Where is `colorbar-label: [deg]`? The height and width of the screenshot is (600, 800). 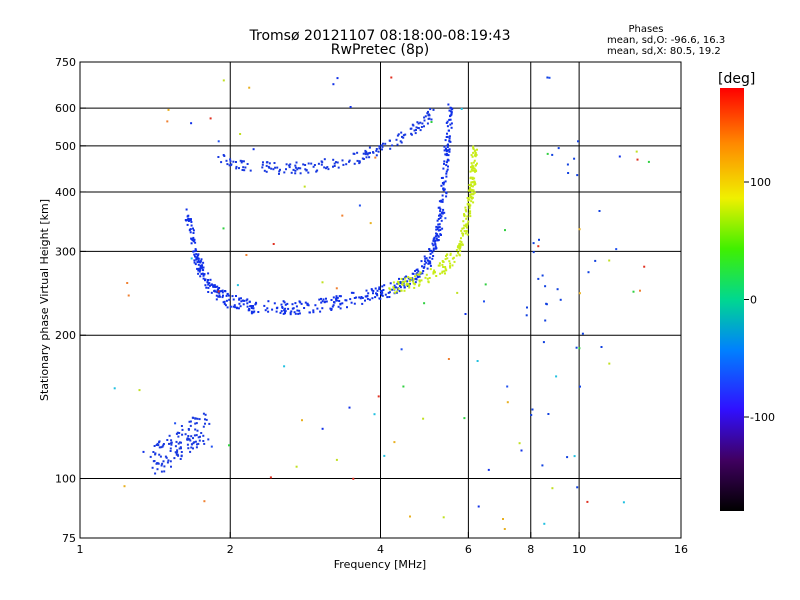
colorbar-label: [deg] is located at coordinates (736, 79).